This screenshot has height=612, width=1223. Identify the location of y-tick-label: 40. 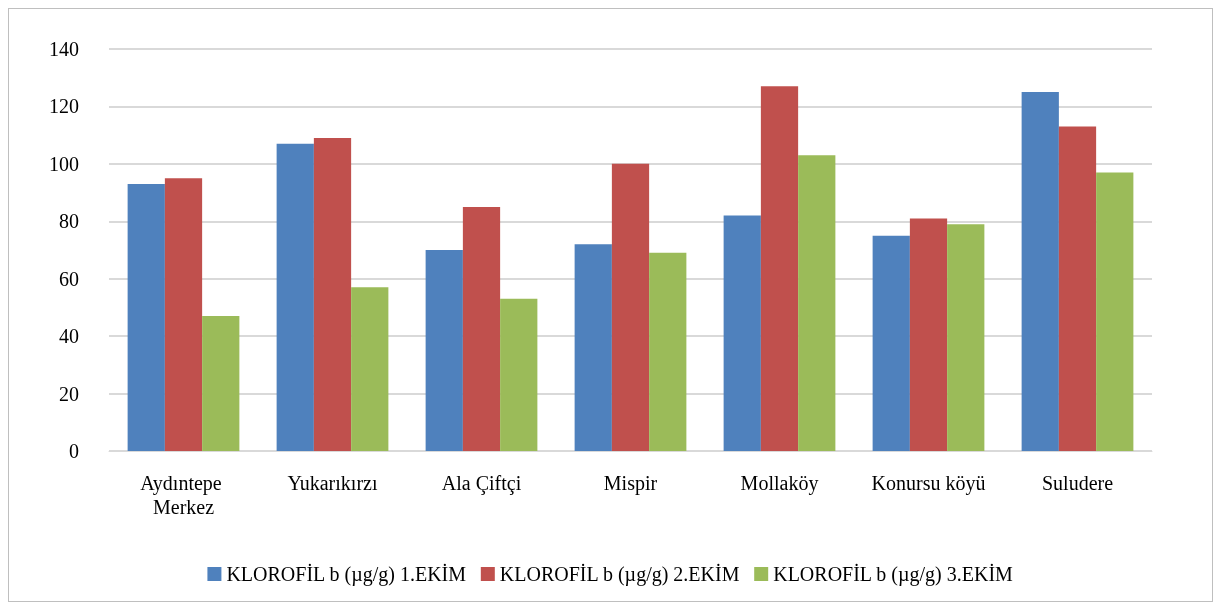
(69, 336).